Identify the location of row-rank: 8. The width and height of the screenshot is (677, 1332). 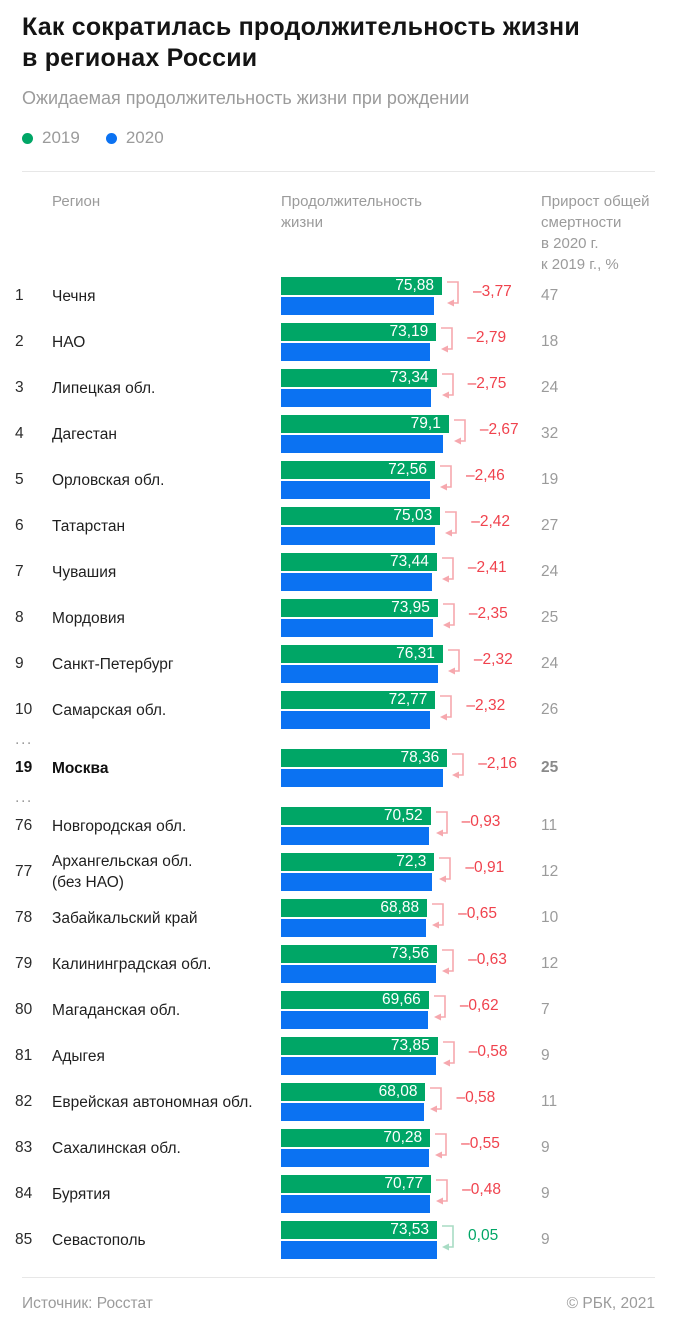
(19, 617).